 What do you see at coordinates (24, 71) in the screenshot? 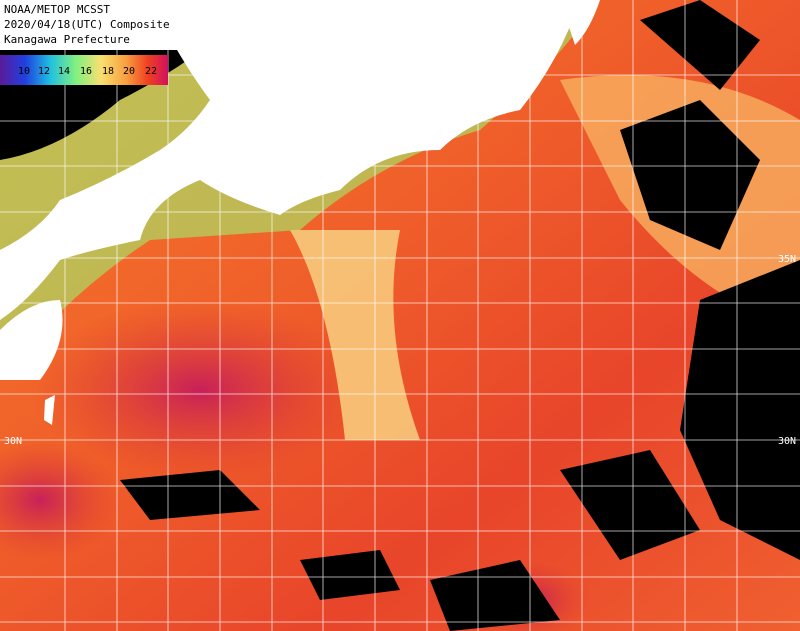
I see `colorbar-label: 10` at bounding box center [24, 71].